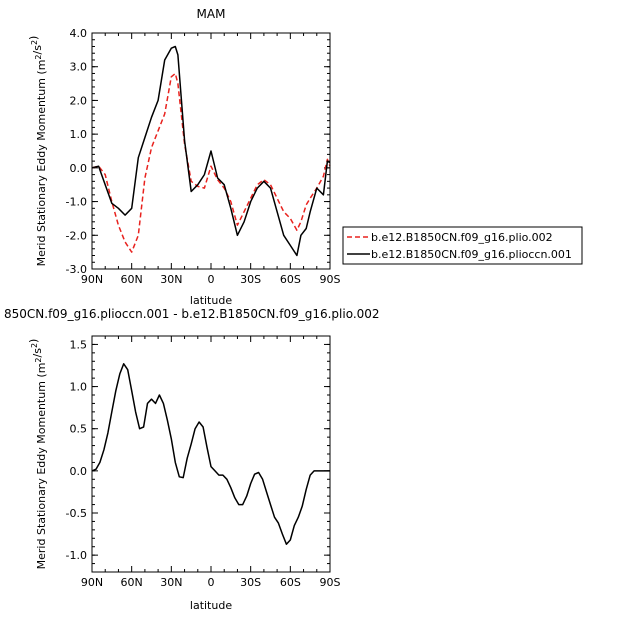 The height and width of the screenshot is (618, 619). I want to click on legend-box, so click(462, 245).